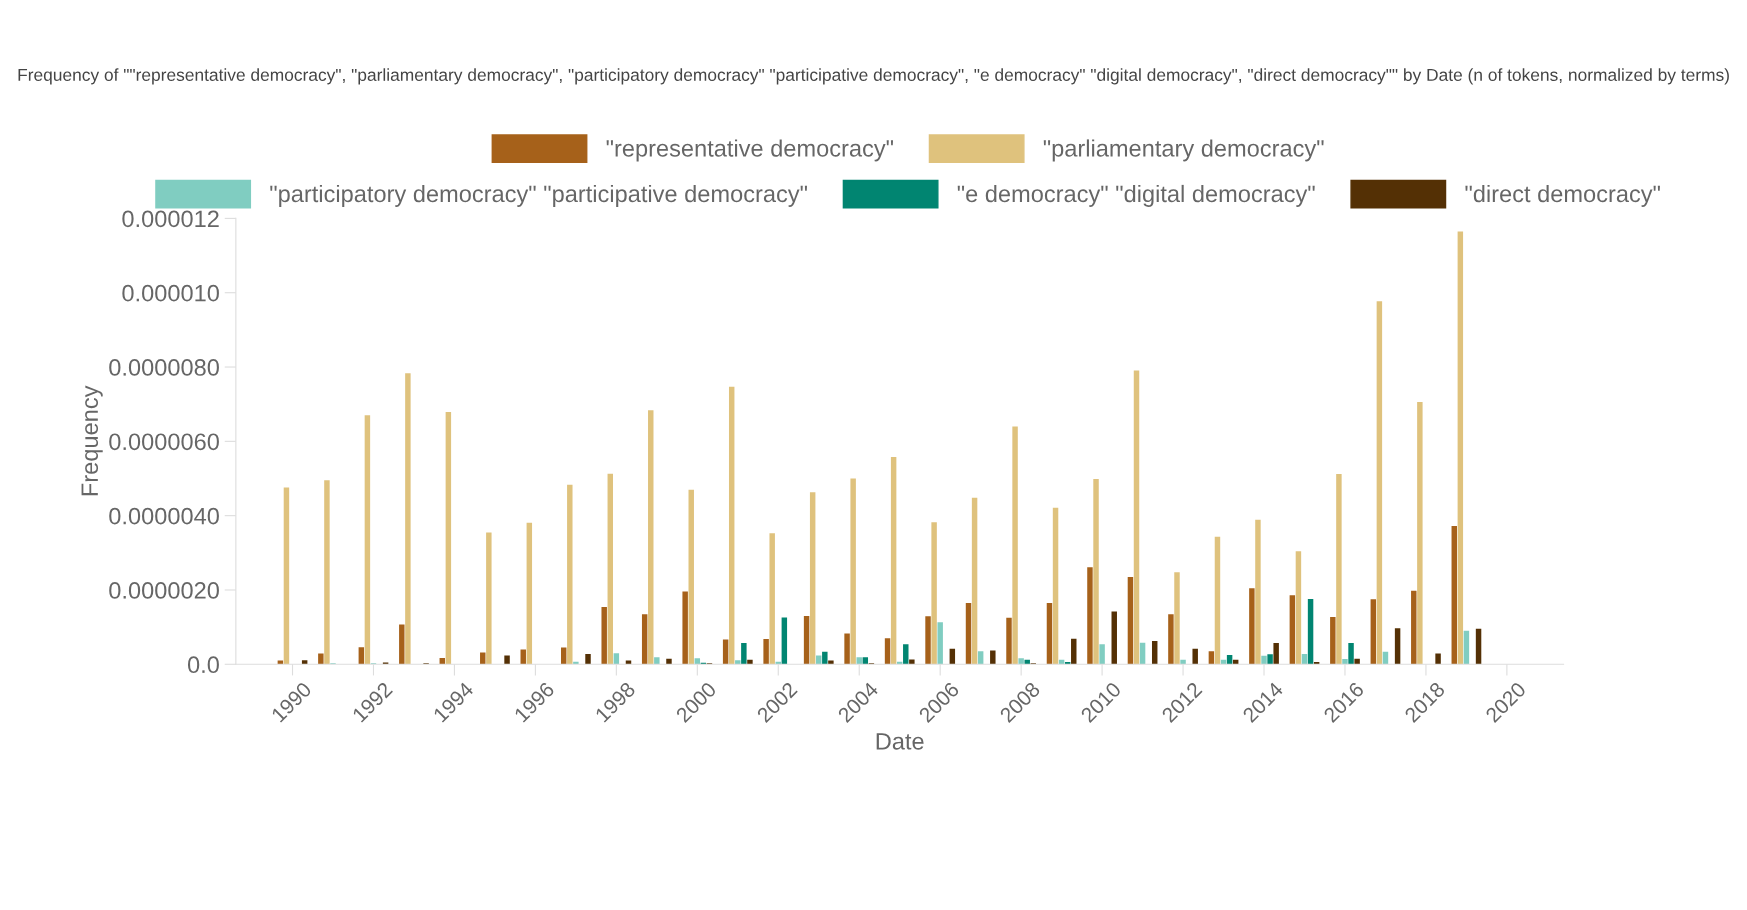  What do you see at coordinates (203, 665) in the screenshot?
I see `y-tick-label: 0.0` at bounding box center [203, 665].